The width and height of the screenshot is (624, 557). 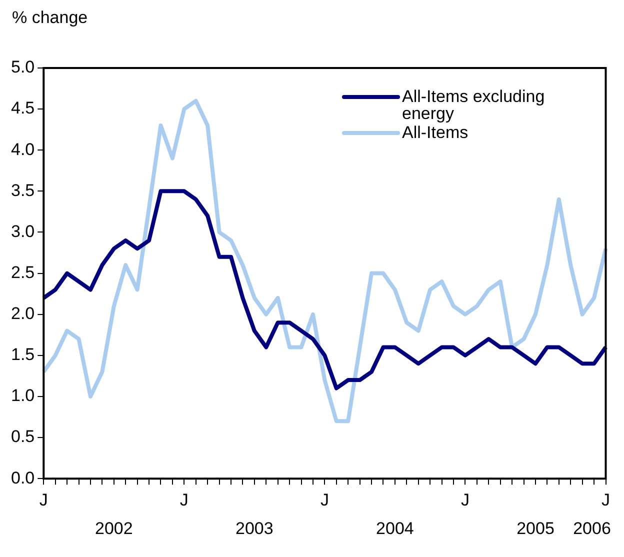 I want to click on y-tick-label: 2.0, so click(x=22, y=314).